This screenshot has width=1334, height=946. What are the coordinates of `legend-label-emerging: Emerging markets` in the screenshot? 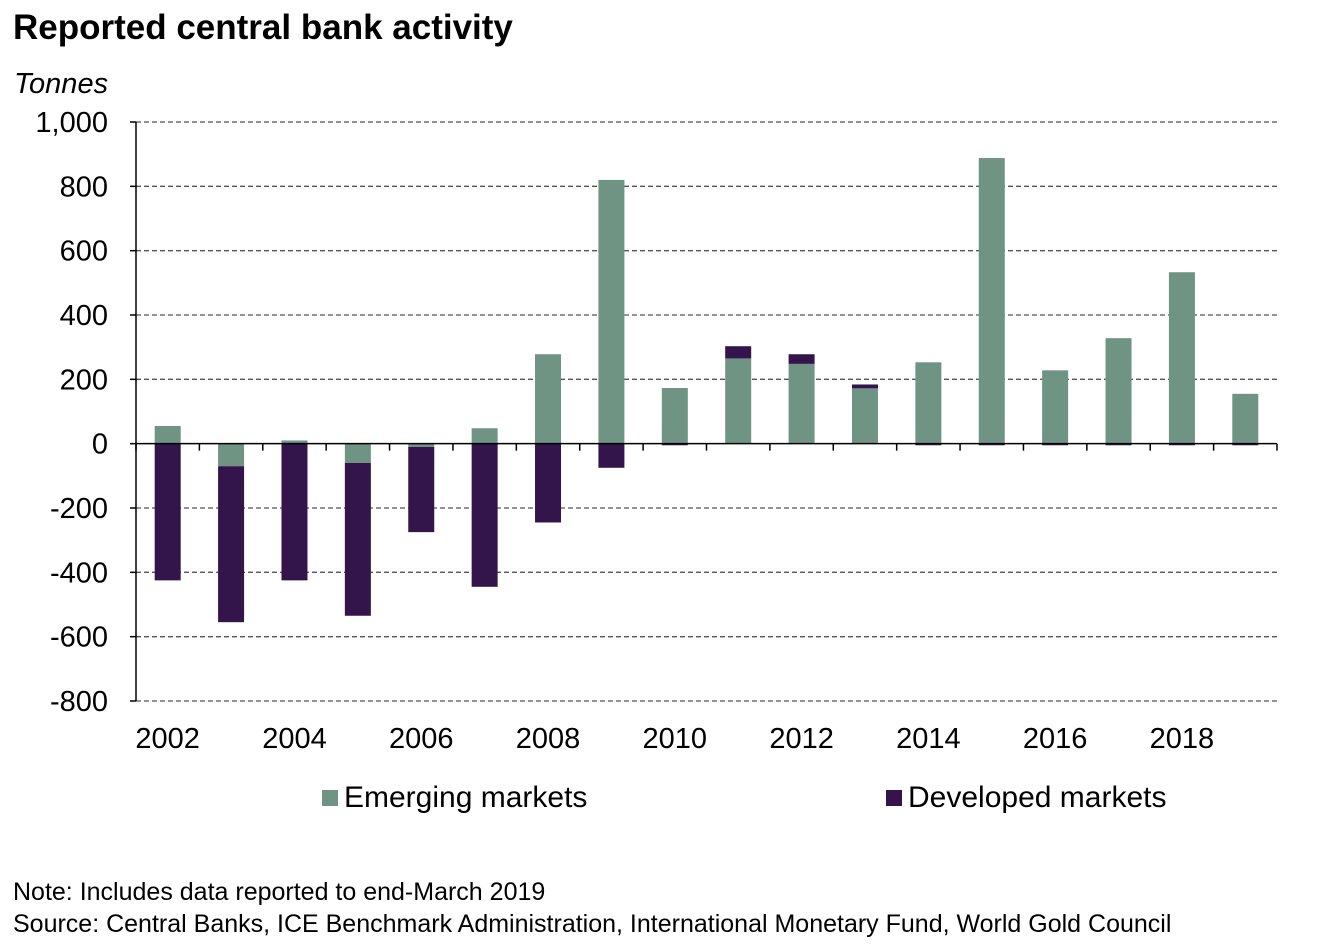 It's located at (465, 797).